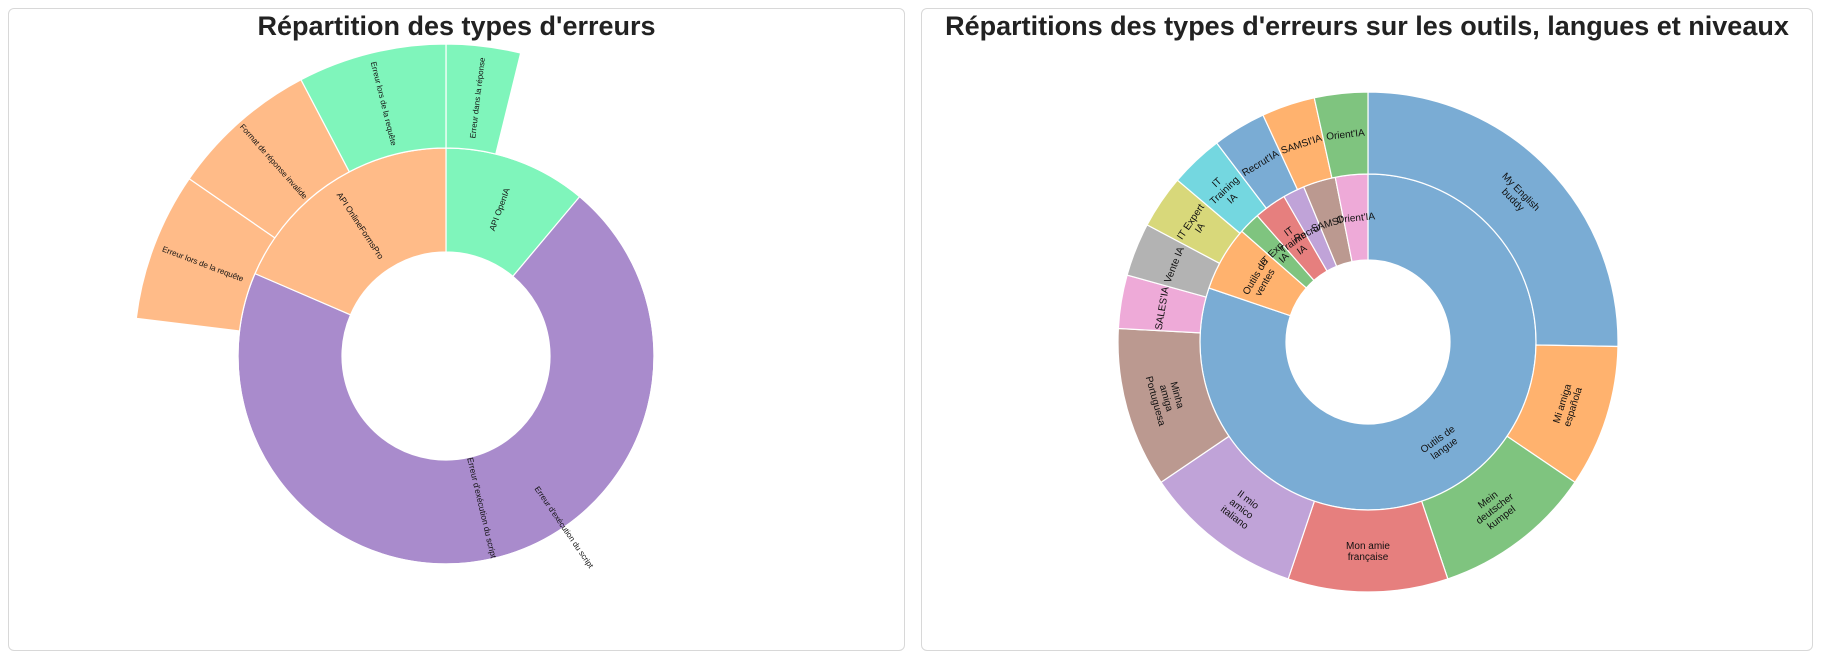  What do you see at coordinates (456, 26) in the screenshot?
I see `chart-title: Répartition des types d'erreurs` at bounding box center [456, 26].